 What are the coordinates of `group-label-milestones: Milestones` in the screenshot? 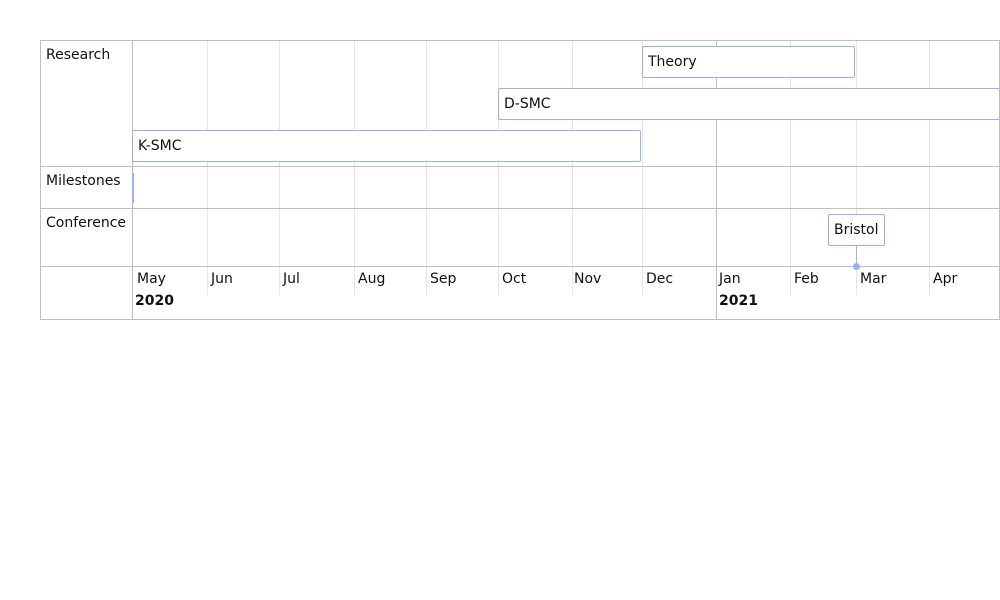 It's located at (83, 181).